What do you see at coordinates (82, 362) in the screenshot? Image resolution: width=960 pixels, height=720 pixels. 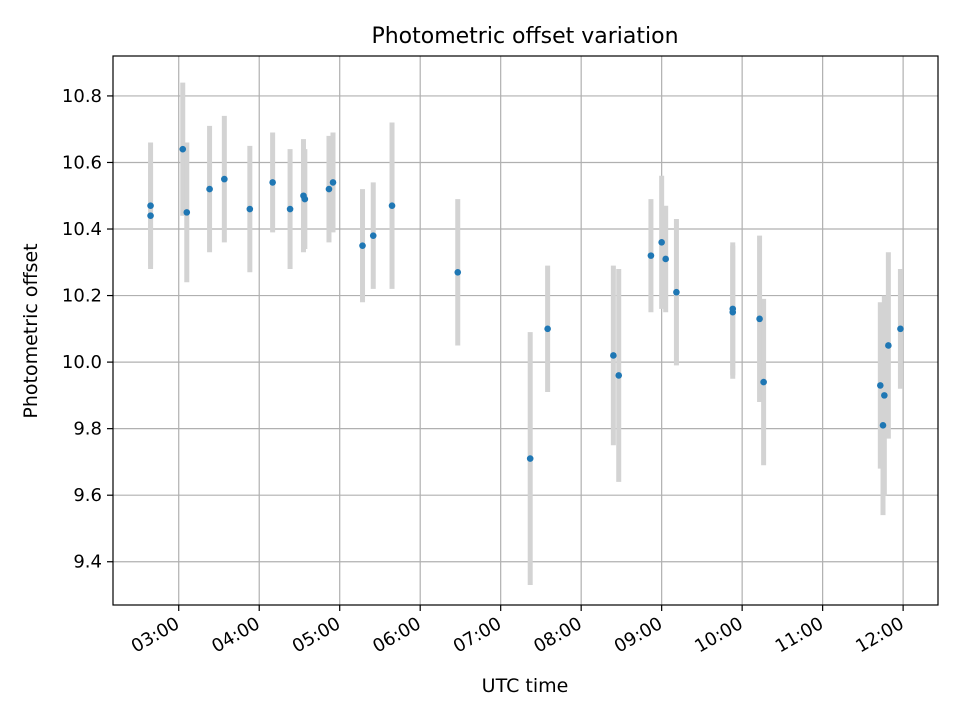 I see `y-tick-label: 10.0` at bounding box center [82, 362].